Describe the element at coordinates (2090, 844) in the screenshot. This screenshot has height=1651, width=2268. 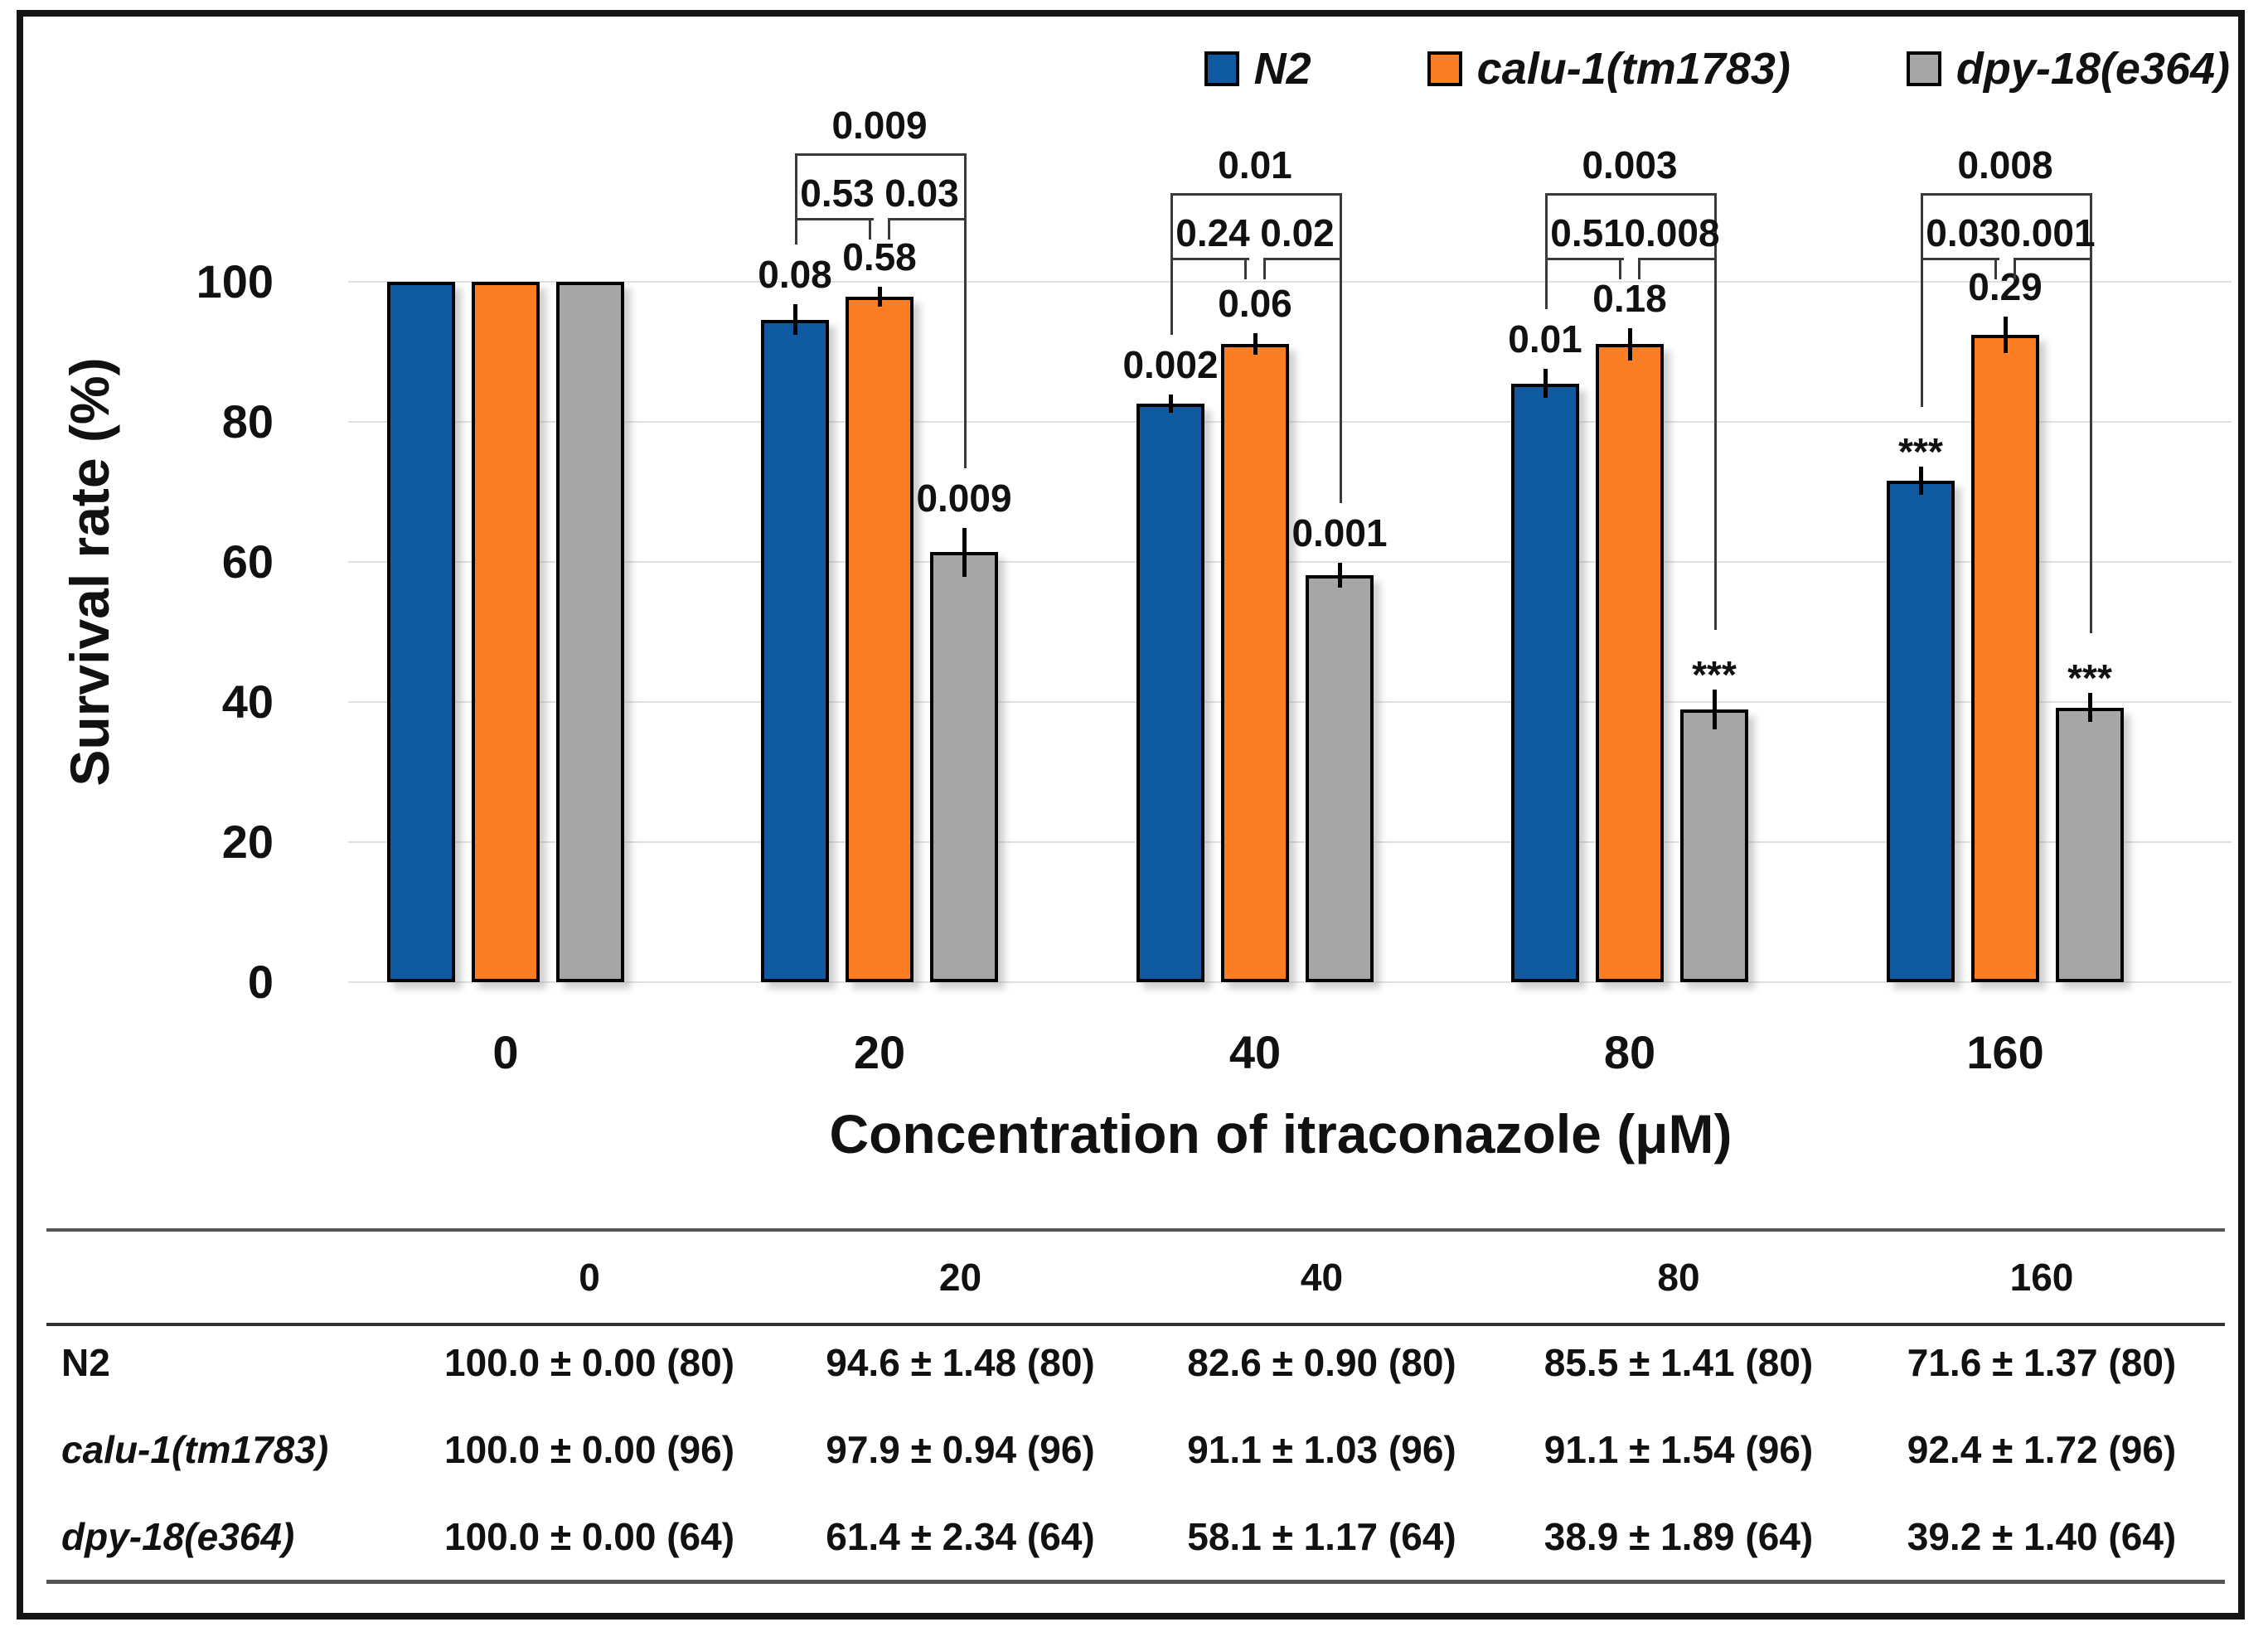
I see `bar-dpy-18(e364)-160` at that location.